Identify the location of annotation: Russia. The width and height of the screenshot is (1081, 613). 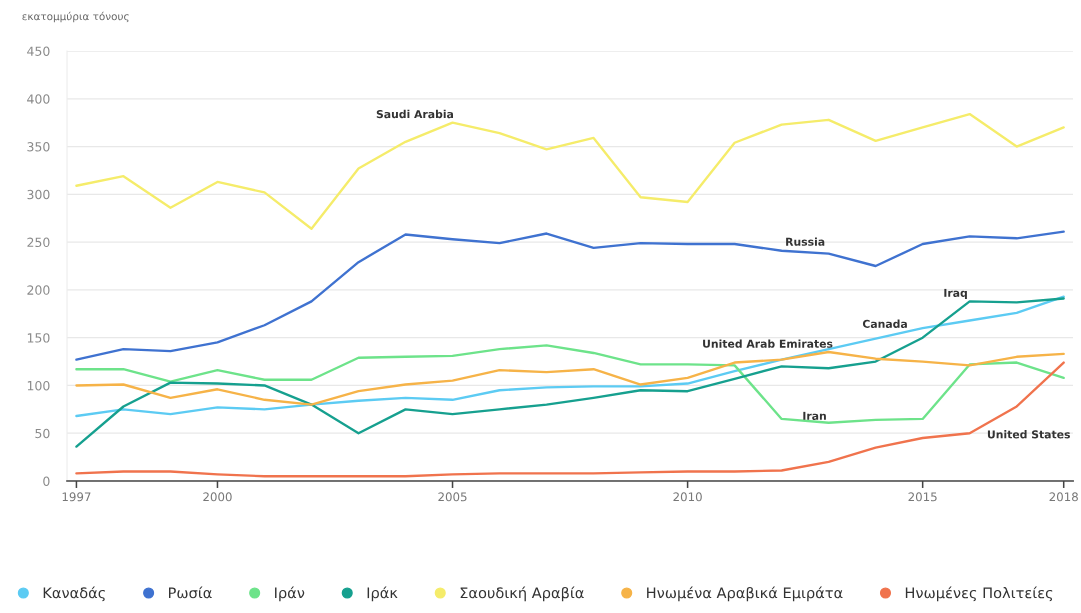
(805, 241).